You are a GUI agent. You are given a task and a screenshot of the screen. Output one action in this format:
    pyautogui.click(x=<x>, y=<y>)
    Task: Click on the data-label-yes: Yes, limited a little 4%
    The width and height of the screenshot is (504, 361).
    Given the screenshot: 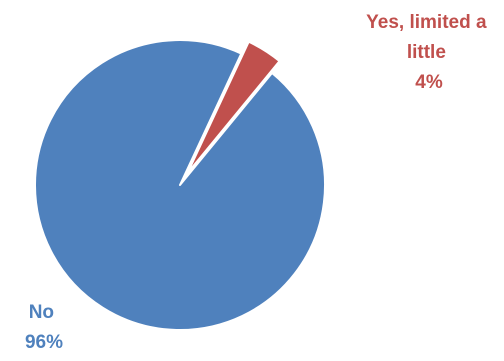 What is the action you would take?
    pyautogui.click(x=429, y=52)
    